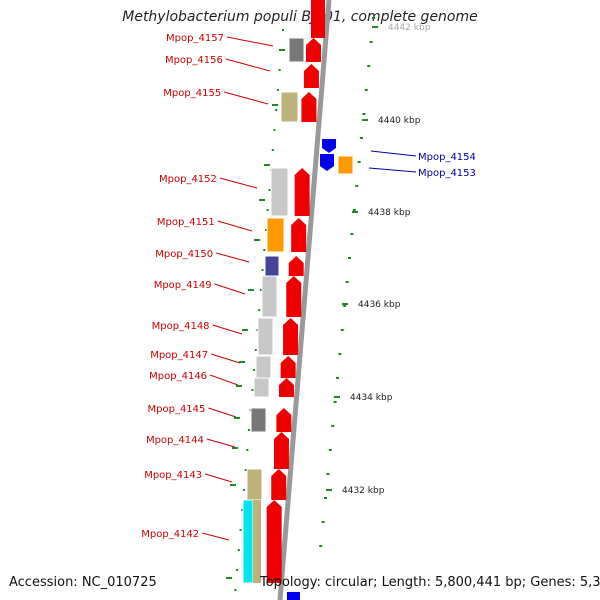 The height and width of the screenshot is (600, 600). Describe the element at coordinates (304, 300) in the screenshot. I see `genome-backbone` at that location.